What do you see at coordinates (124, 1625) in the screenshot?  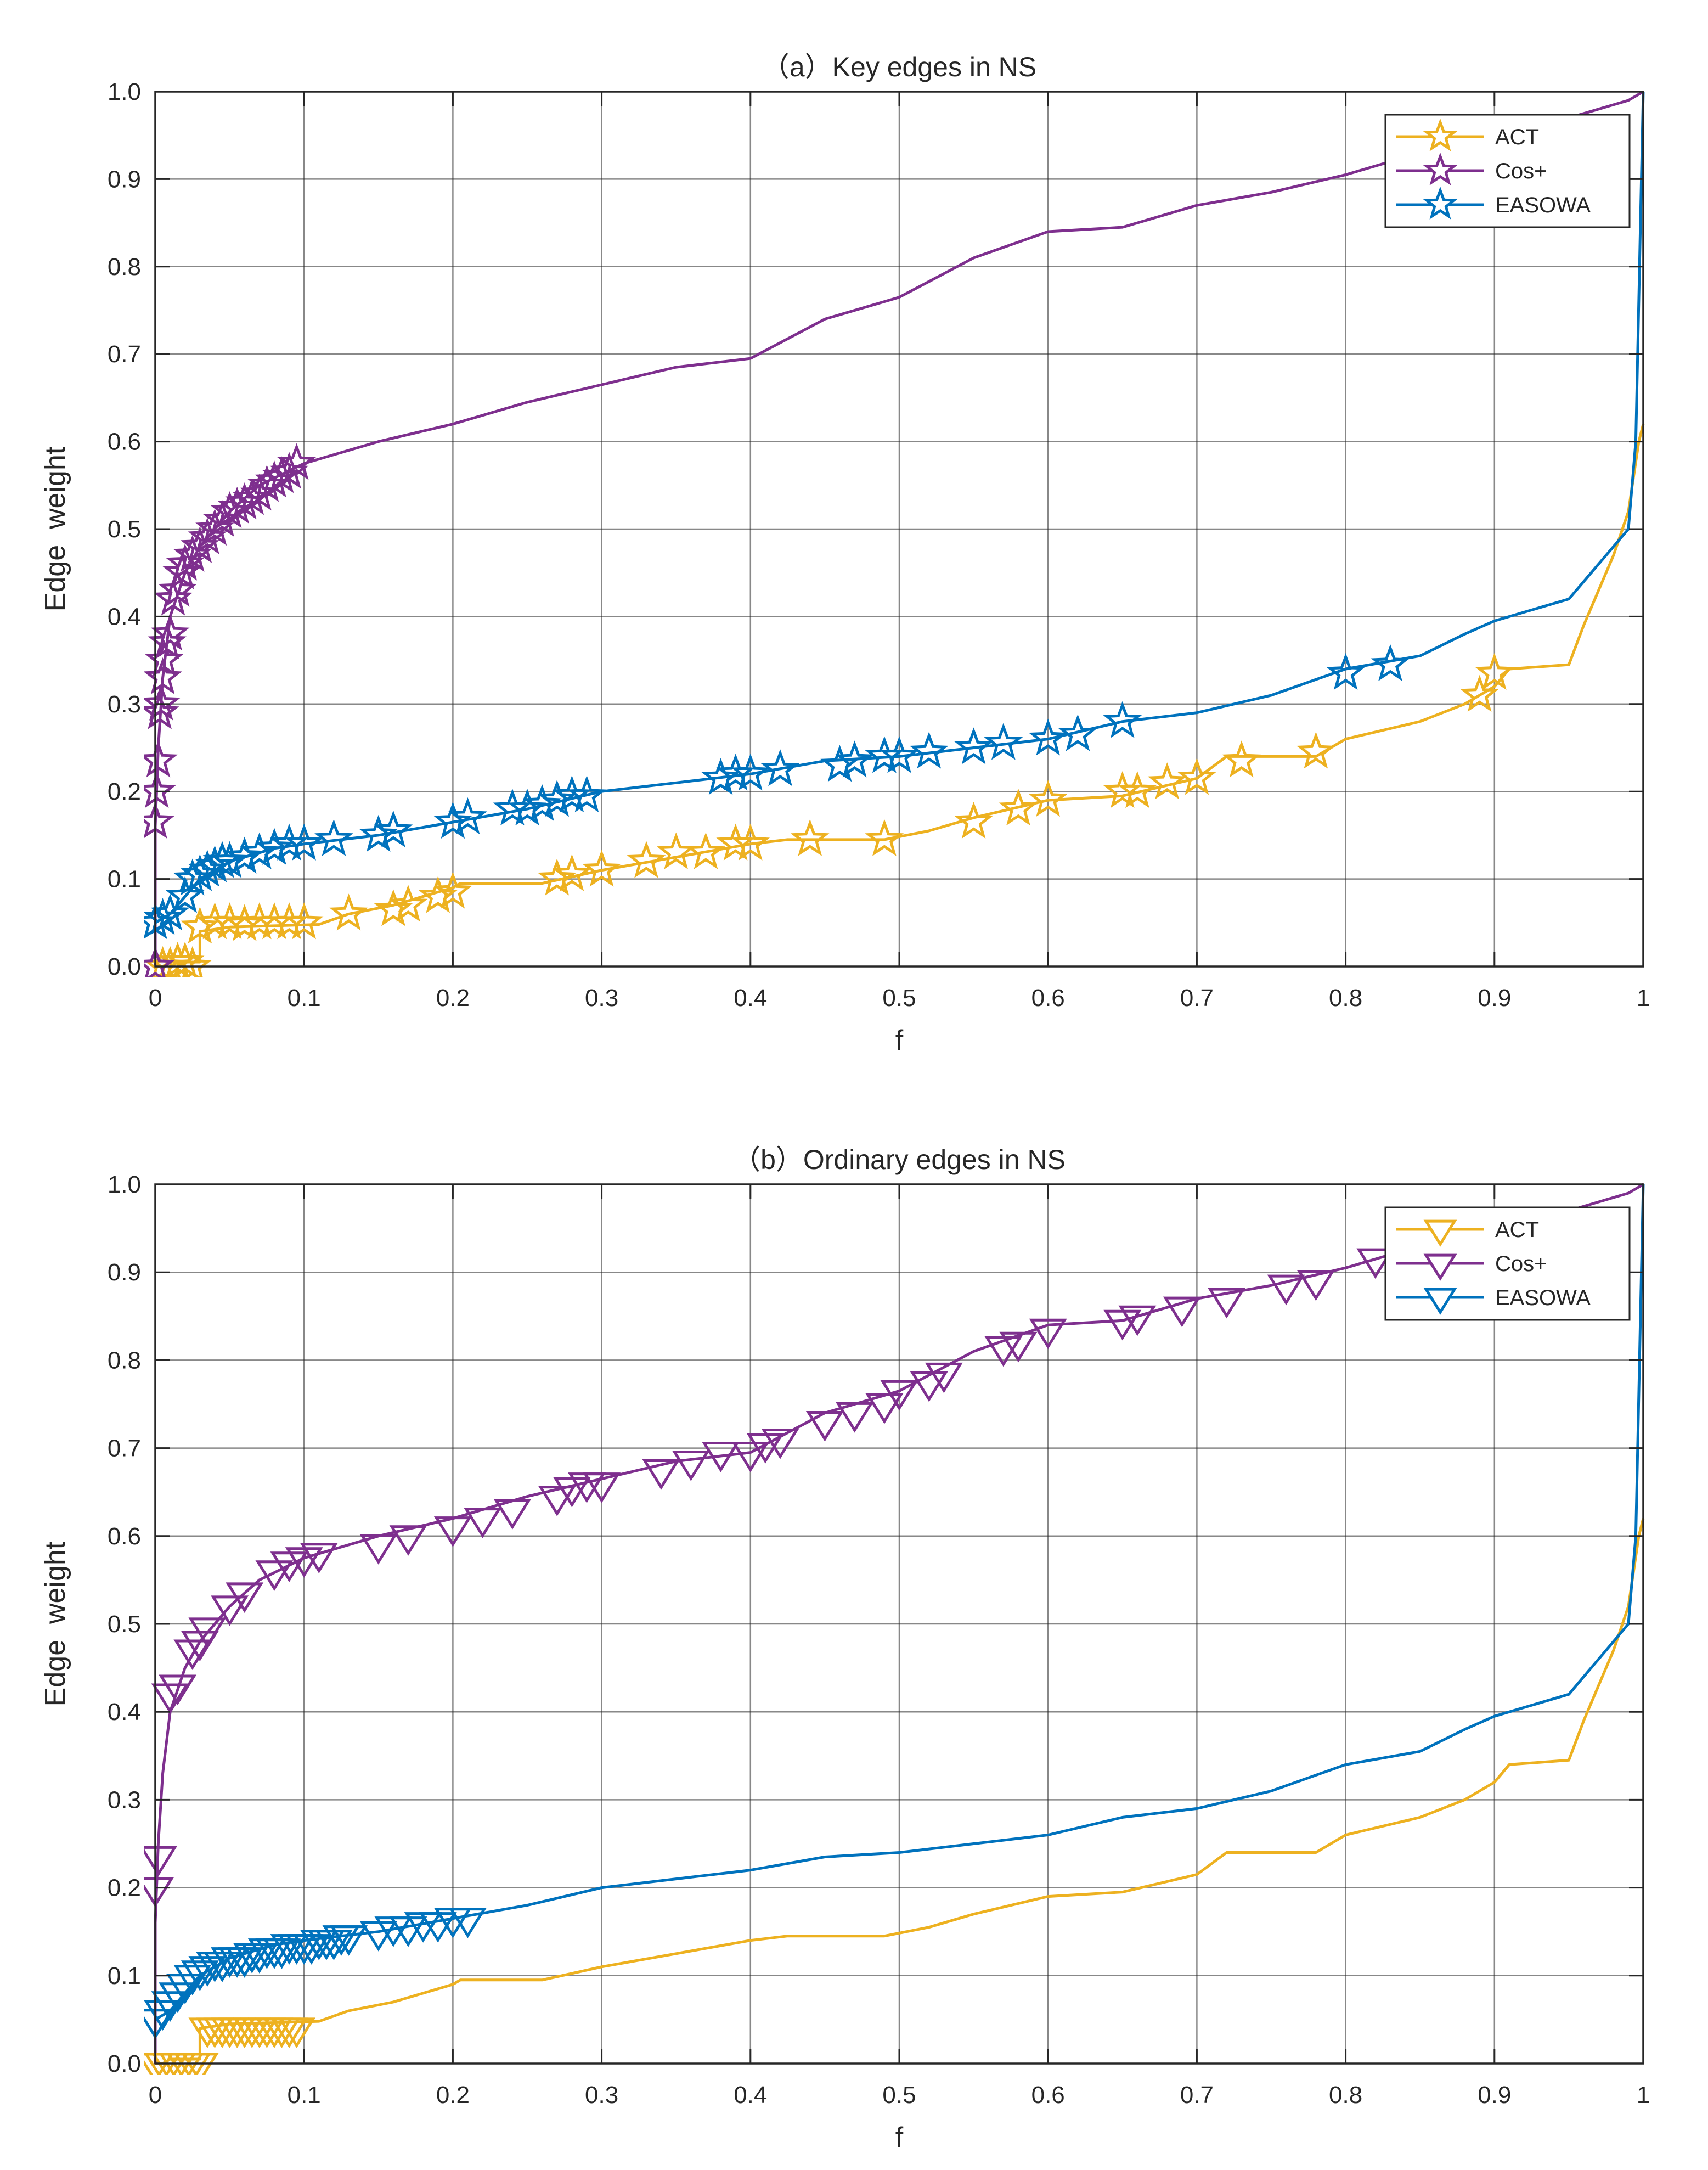 I see `y-tick-label: 0.5` at bounding box center [124, 1625].